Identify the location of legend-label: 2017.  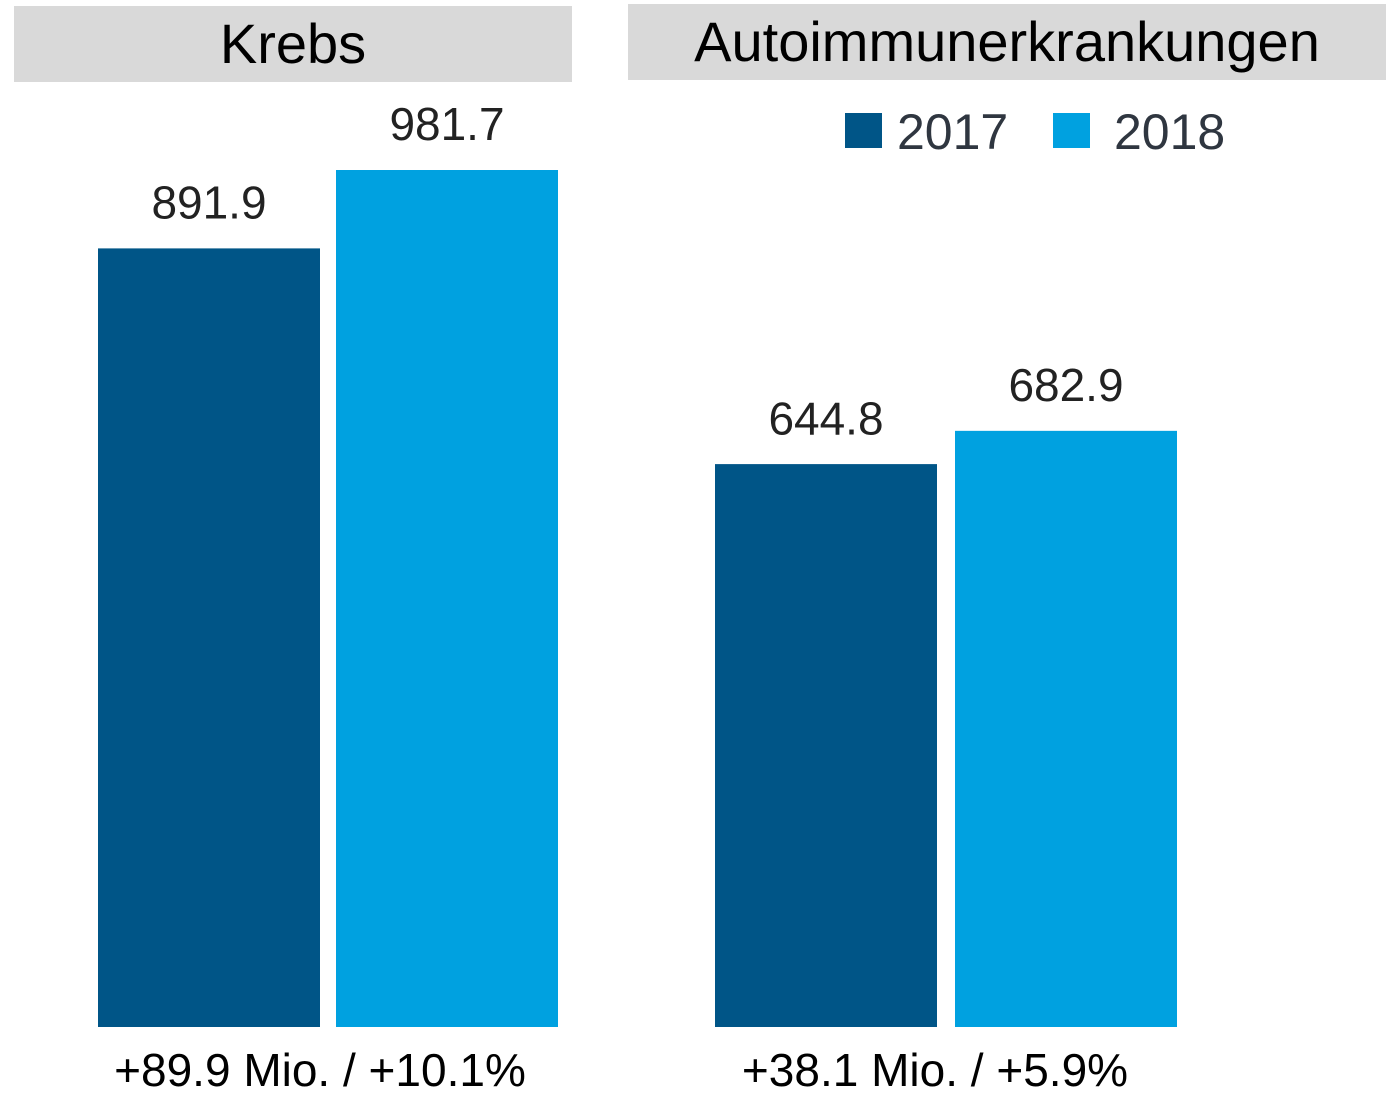
(952, 132).